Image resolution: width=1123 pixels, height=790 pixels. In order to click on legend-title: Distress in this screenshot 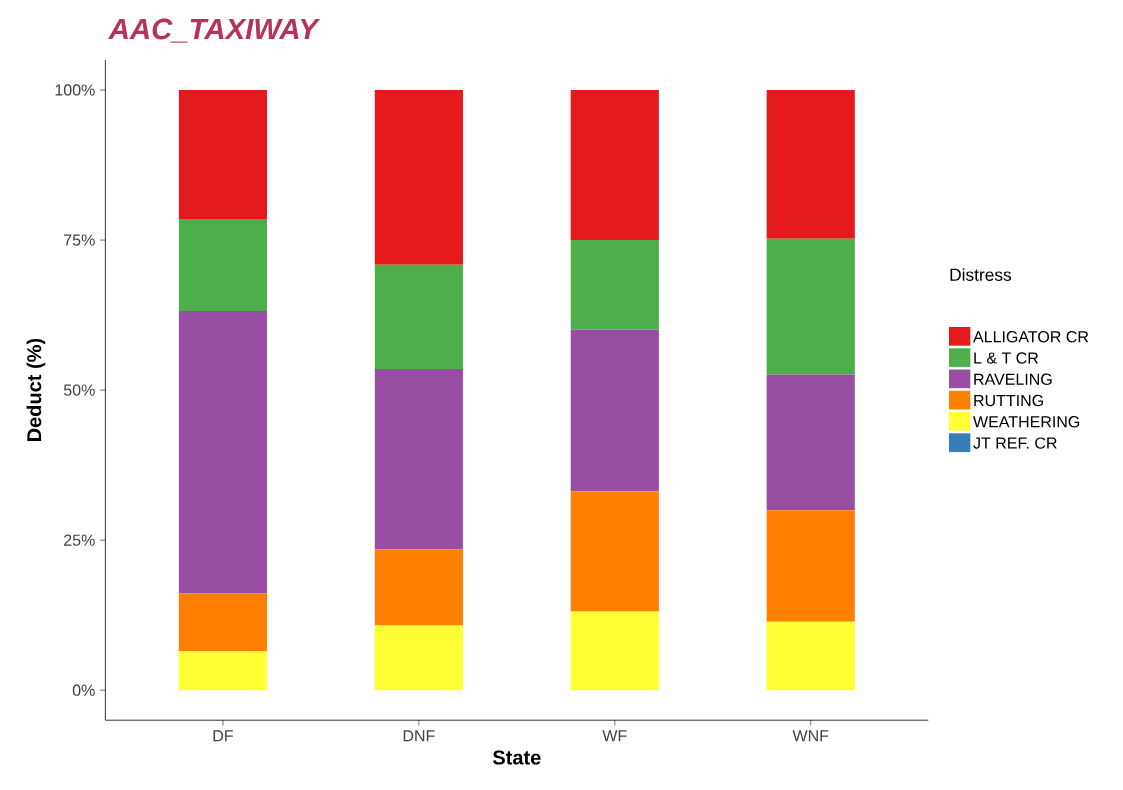, I will do `click(981, 275)`.